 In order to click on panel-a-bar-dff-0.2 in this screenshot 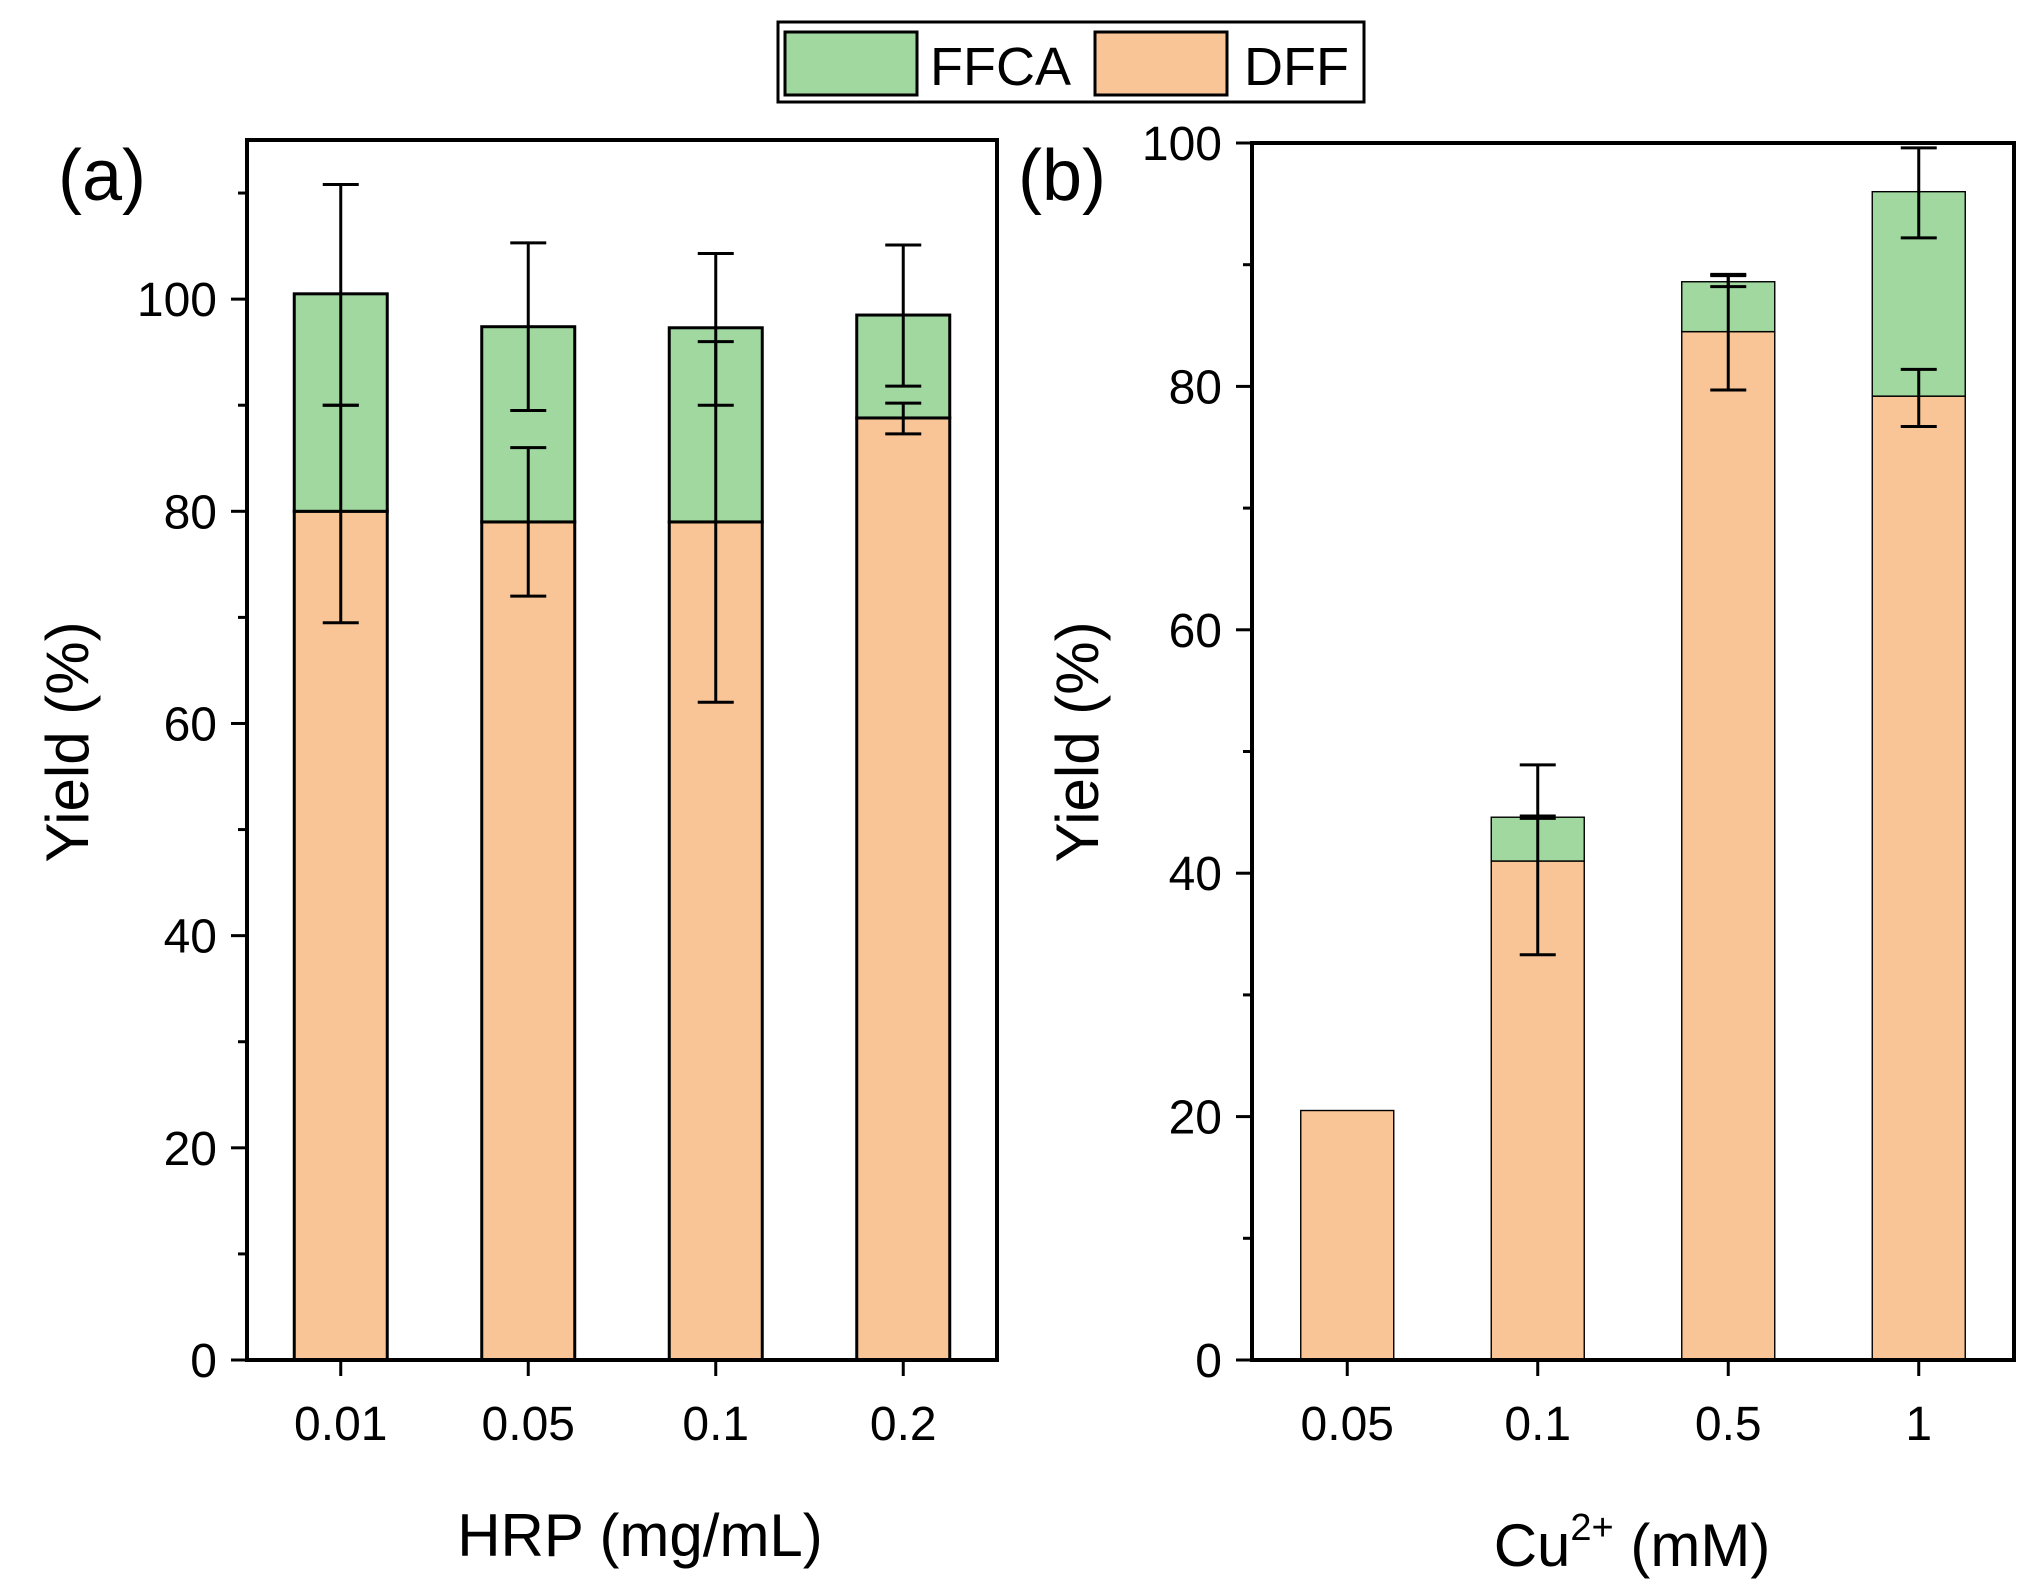, I will do `click(903, 889)`.